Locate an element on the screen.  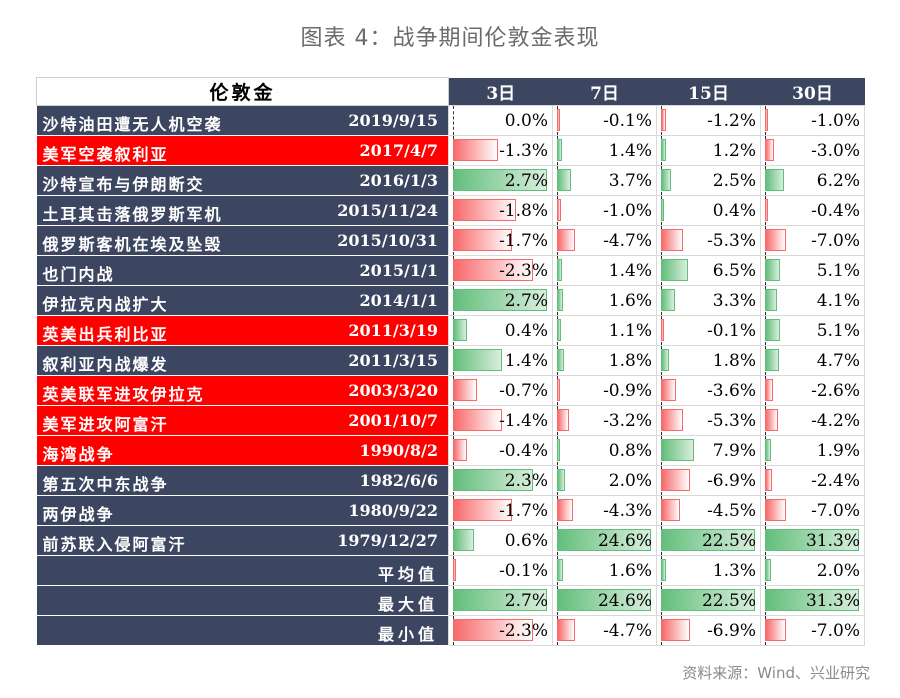
value-label: 2.7% is located at coordinates (526, 181).